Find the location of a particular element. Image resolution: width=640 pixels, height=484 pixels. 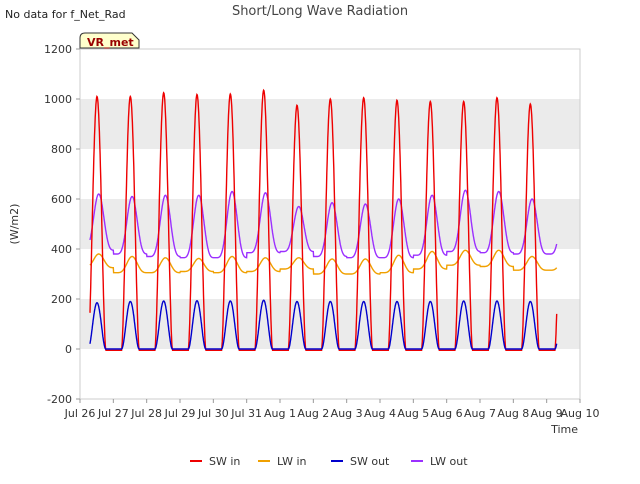

x-tick-label: Jul 30 is located at coordinates (213, 413).